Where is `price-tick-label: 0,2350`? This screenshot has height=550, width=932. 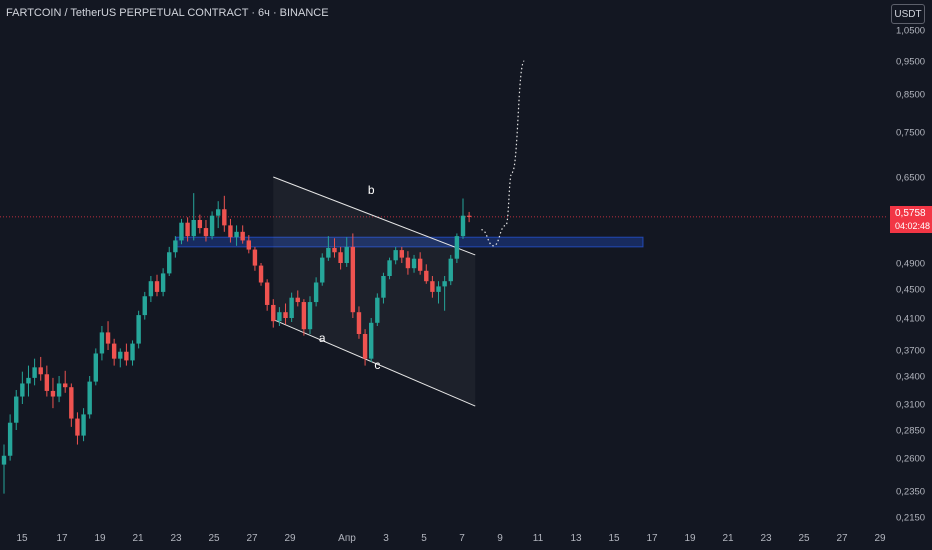
price-tick-label: 0,2350 is located at coordinates (910, 492).